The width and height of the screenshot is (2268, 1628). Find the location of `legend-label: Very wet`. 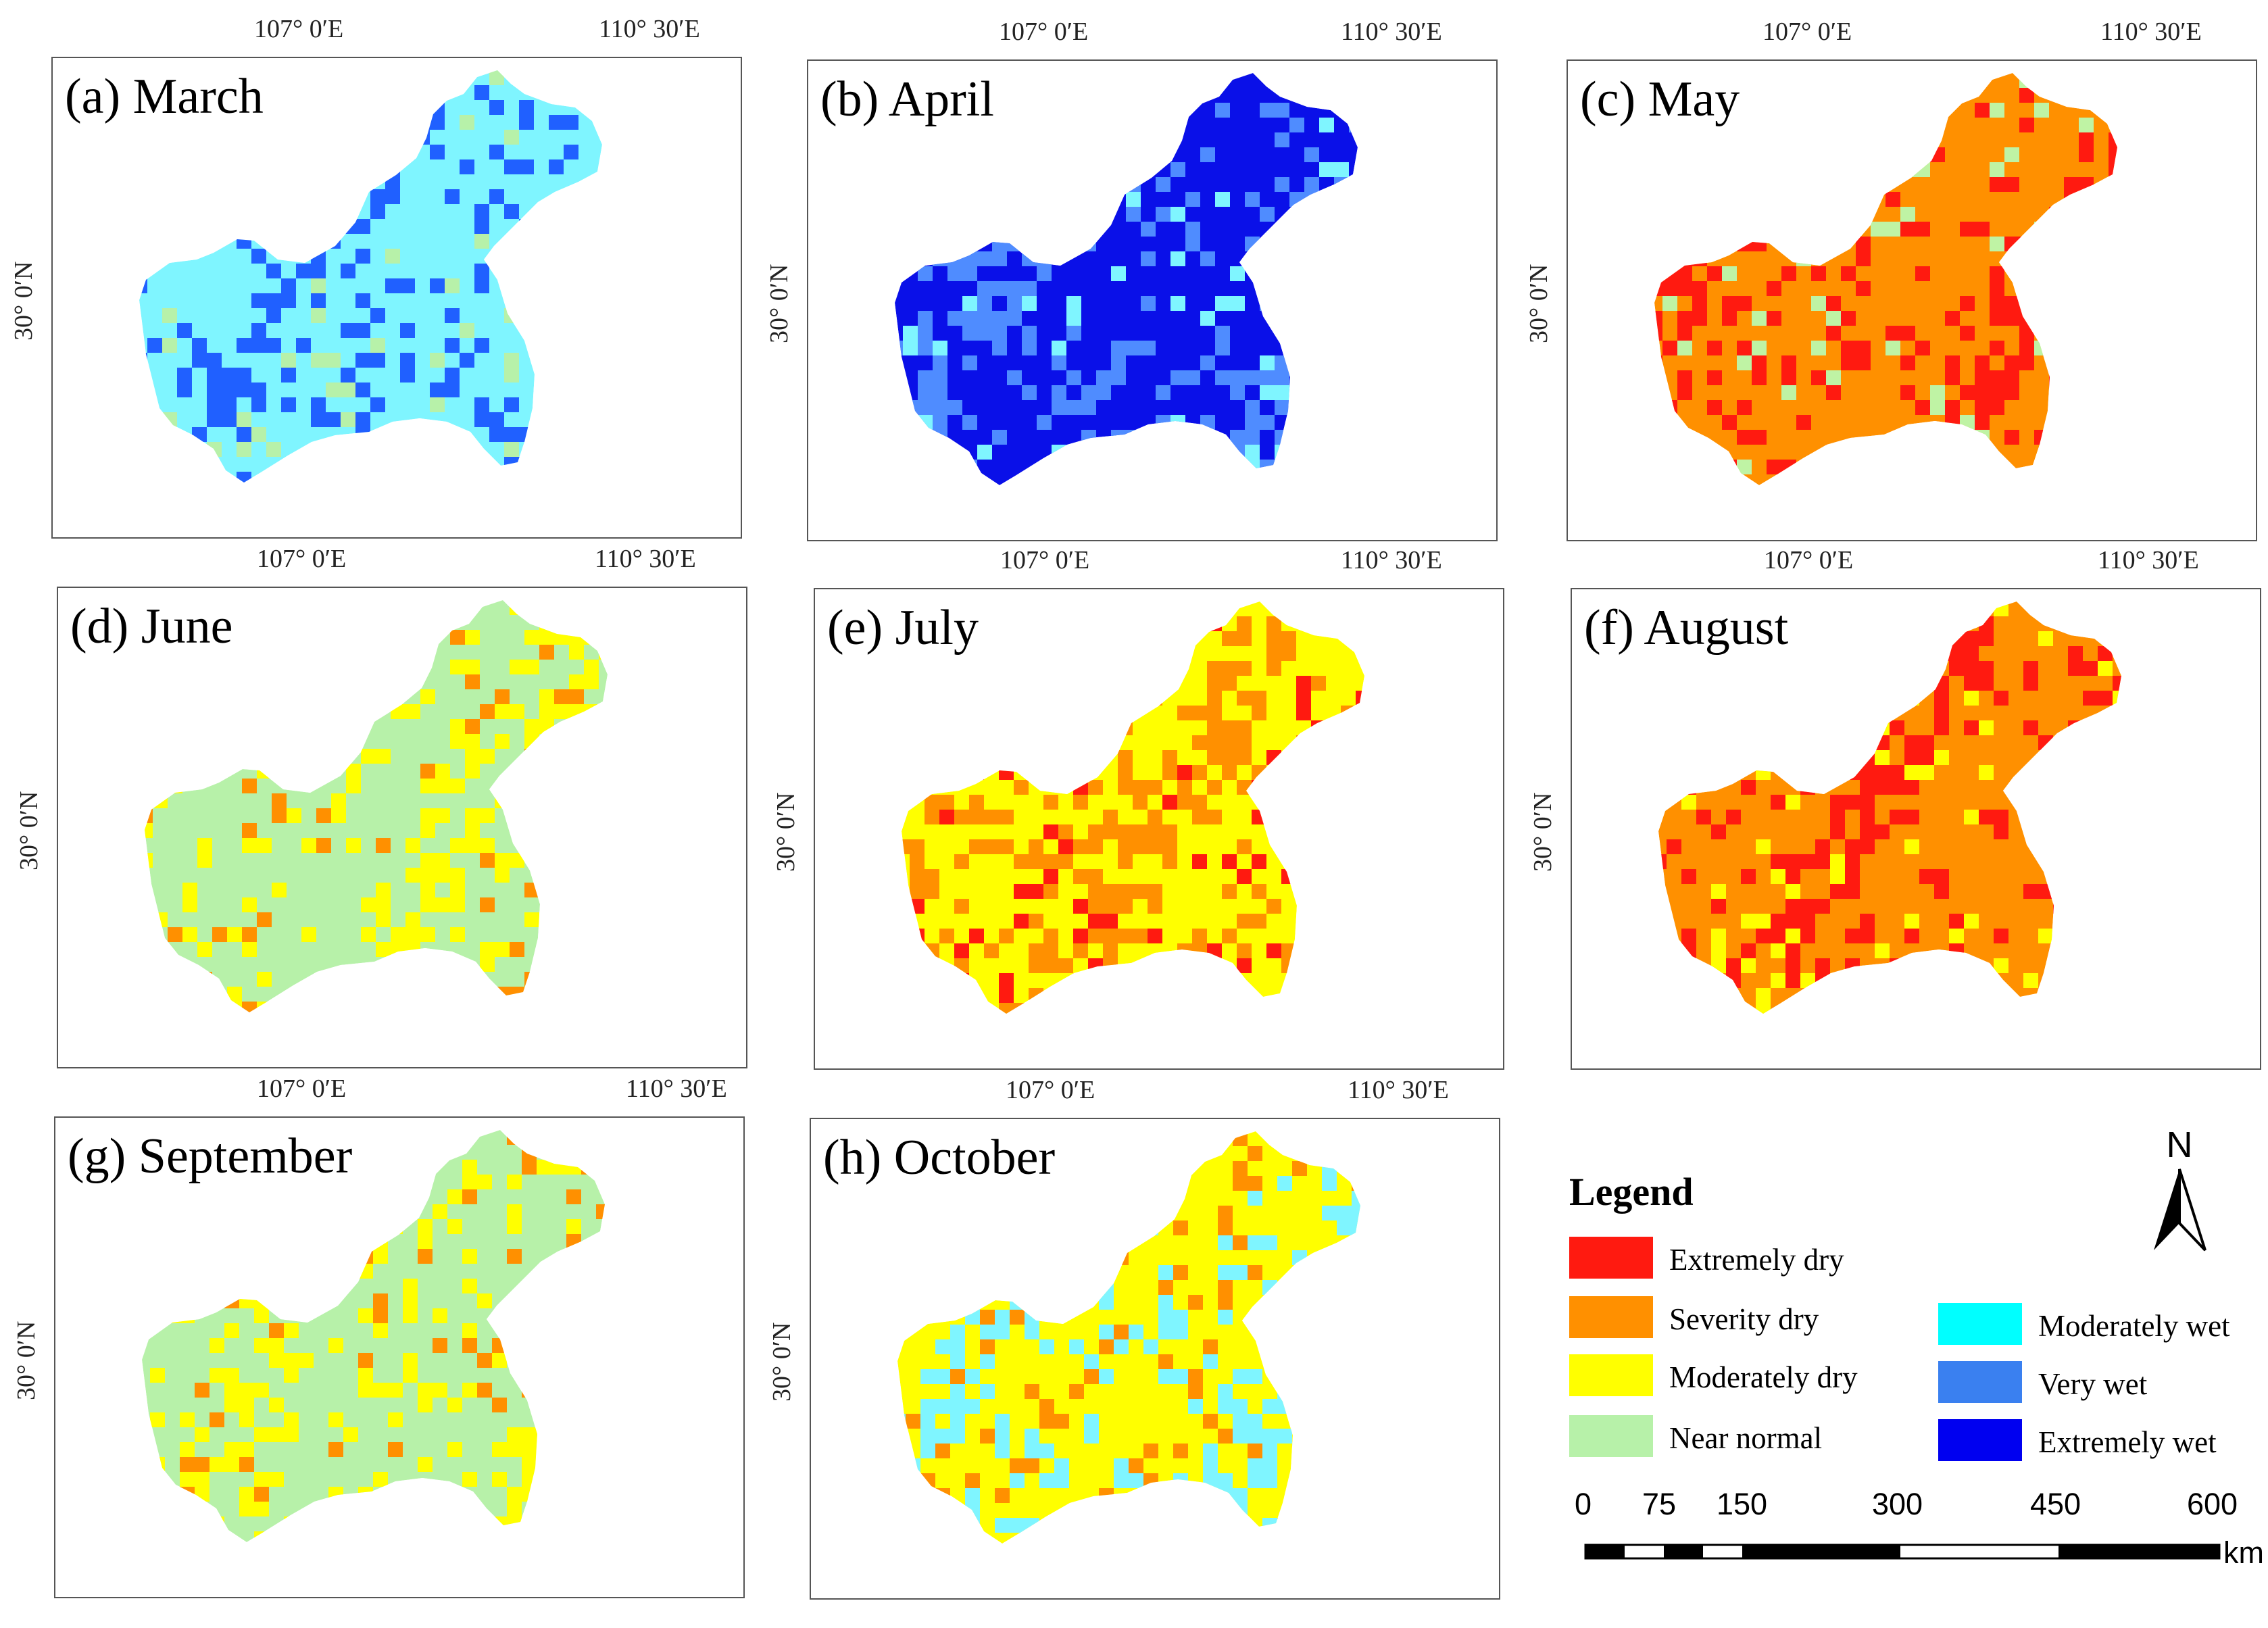

legend-label: Very wet is located at coordinates (2093, 1384).